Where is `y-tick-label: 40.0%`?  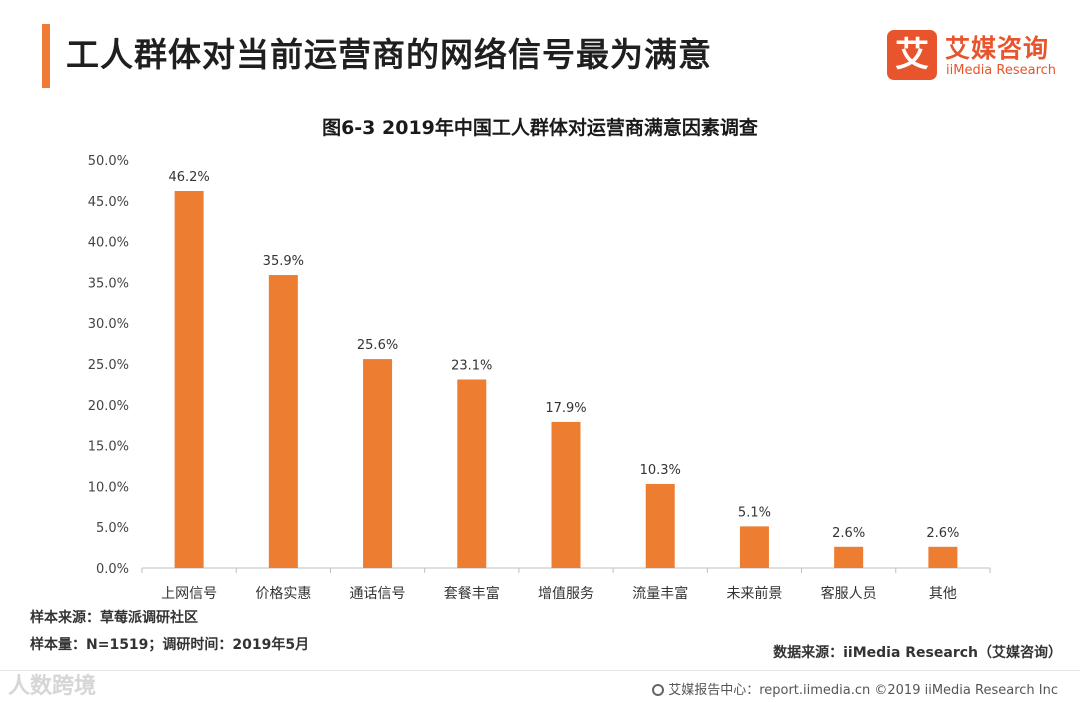 y-tick-label: 40.0% is located at coordinates (108, 243).